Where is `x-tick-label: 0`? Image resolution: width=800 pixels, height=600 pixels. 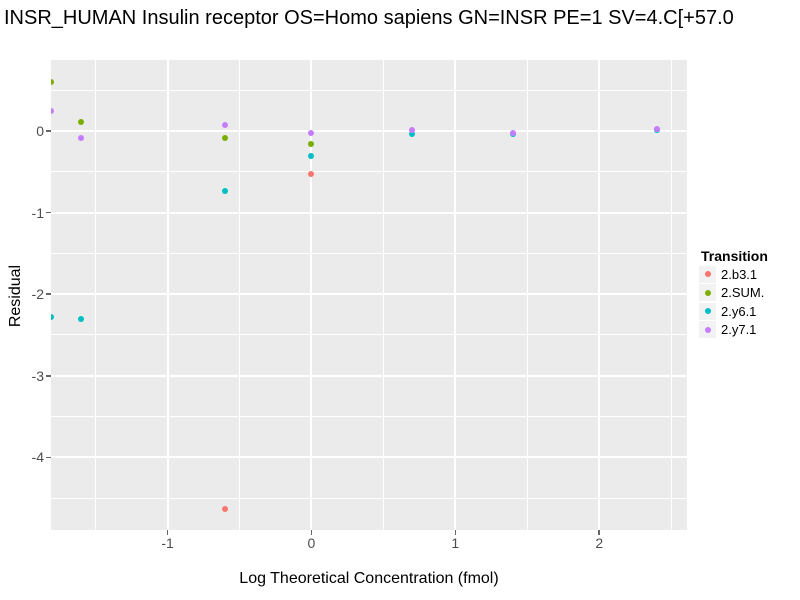 x-tick-label: 0 is located at coordinates (311, 543).